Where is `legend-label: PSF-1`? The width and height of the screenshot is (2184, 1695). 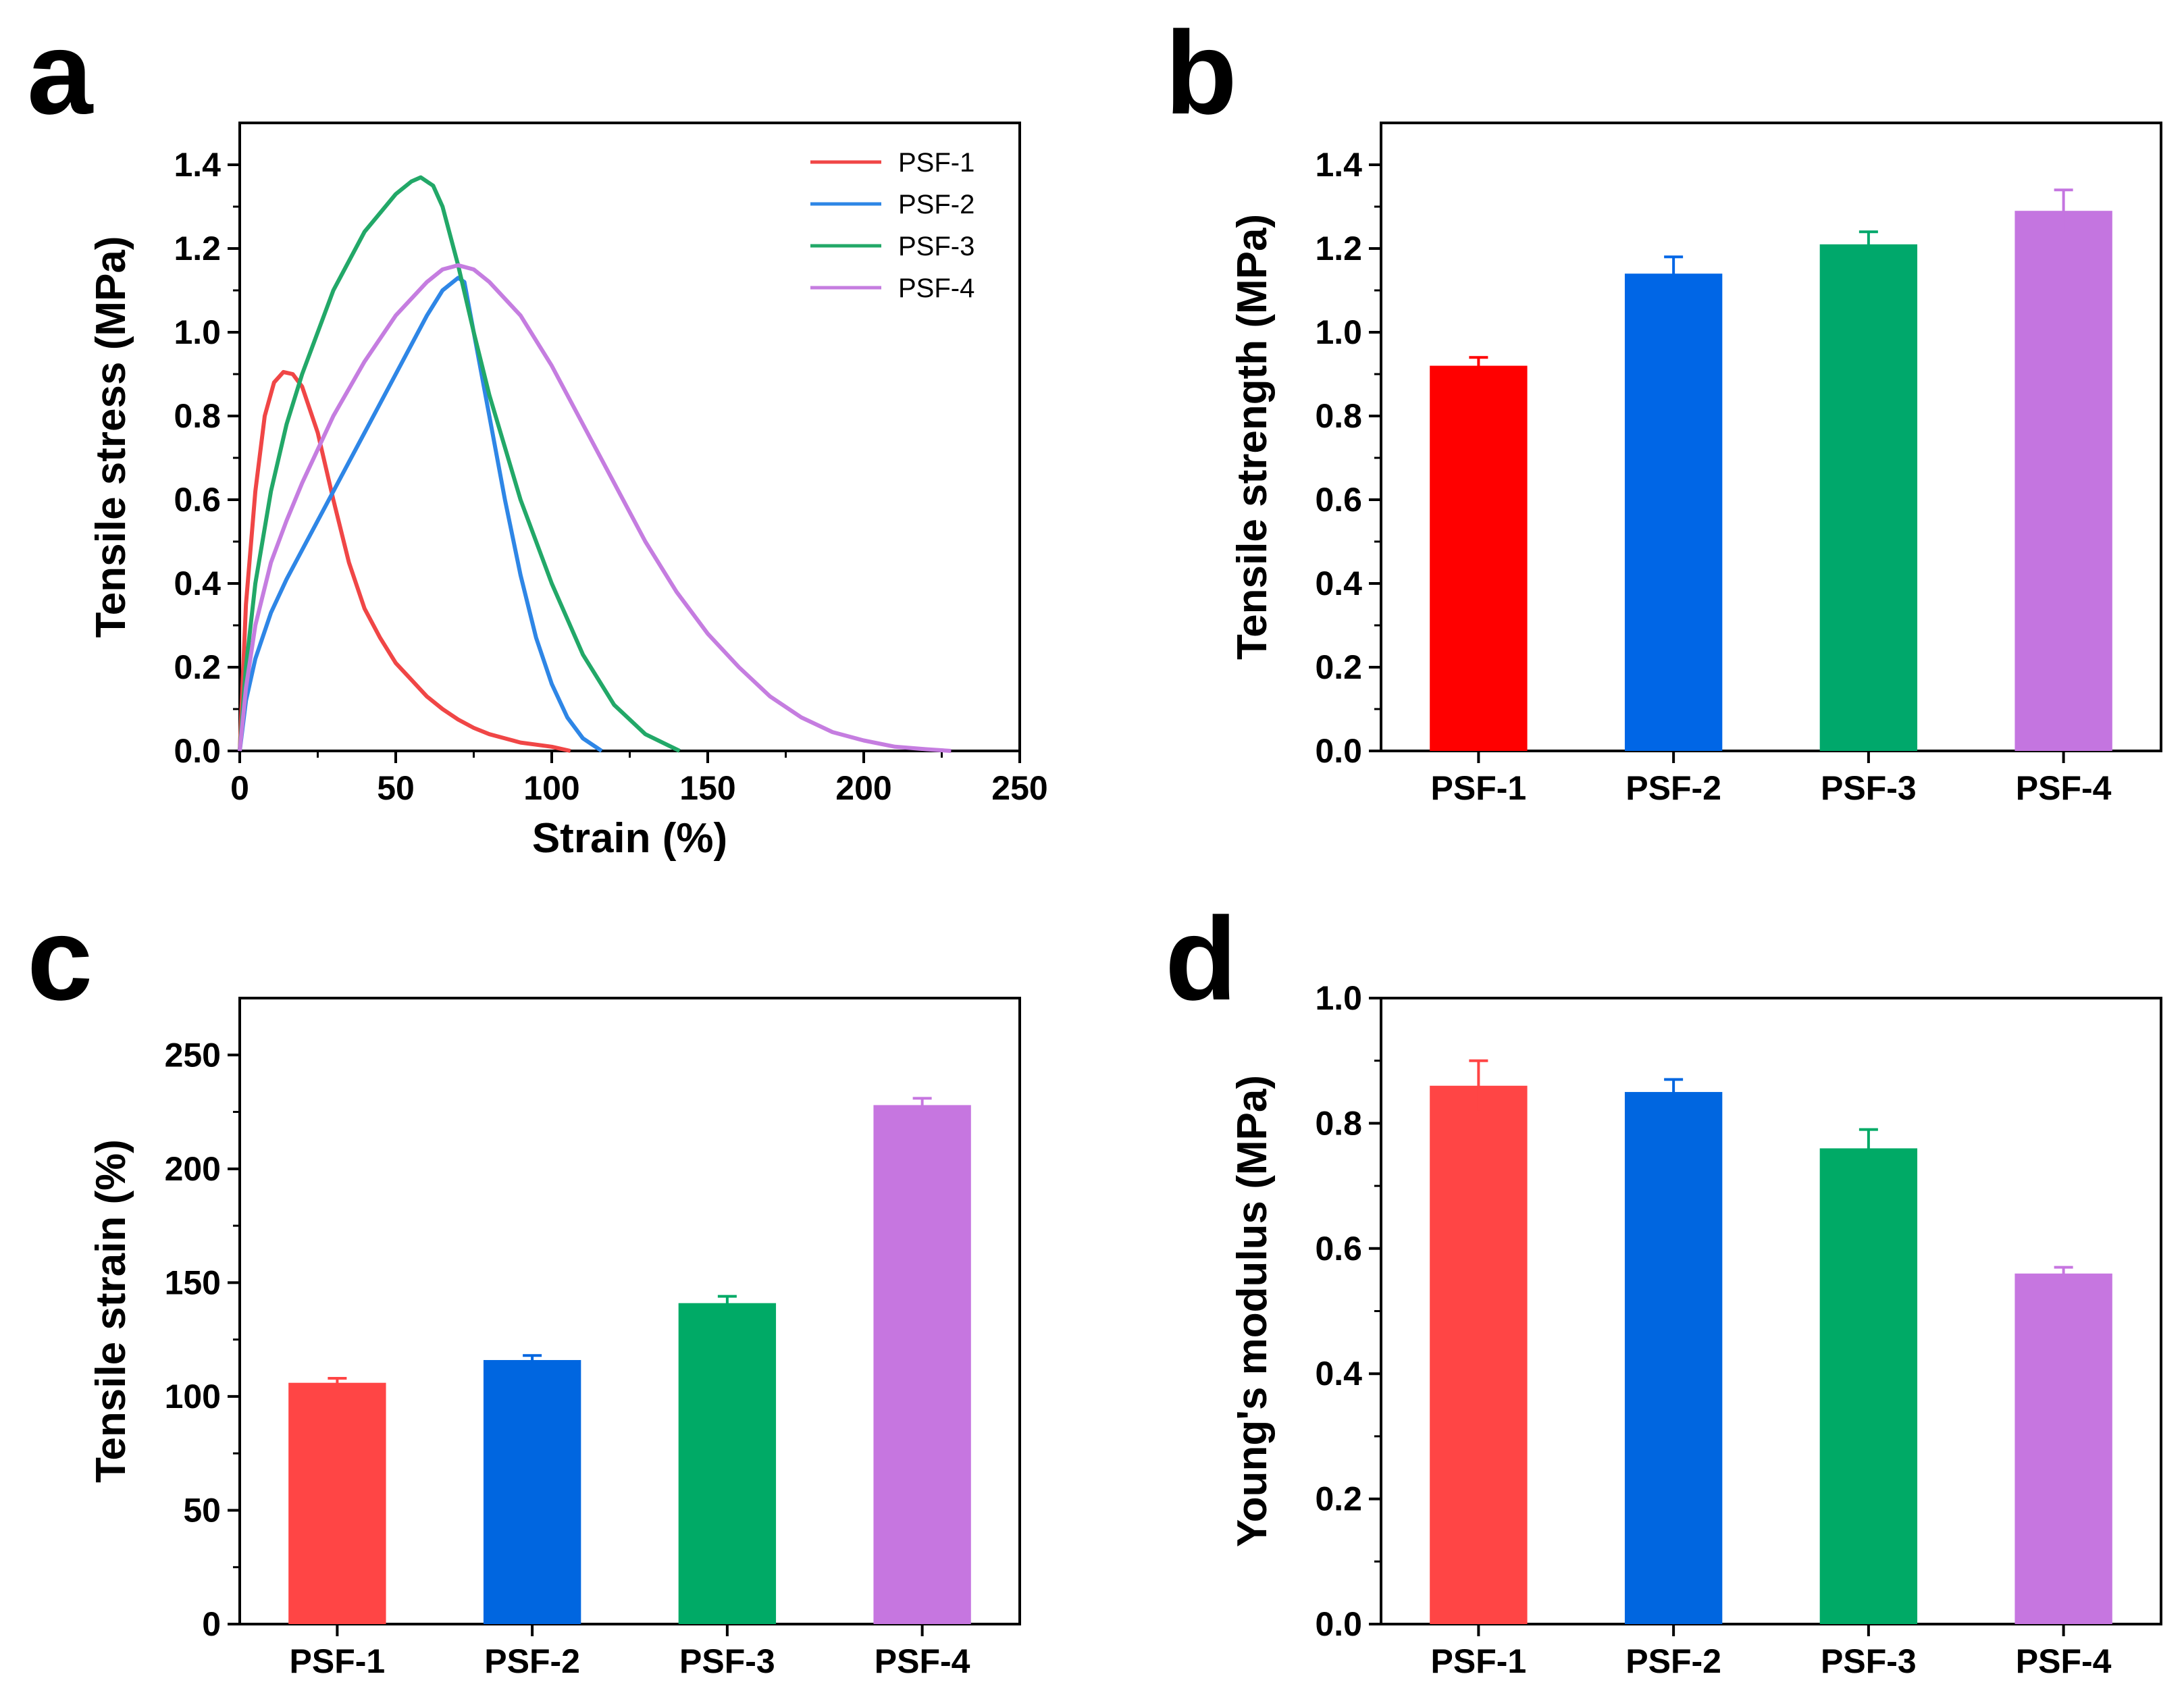 legend-label: PSF-1 is located at coordinates (936, 163).